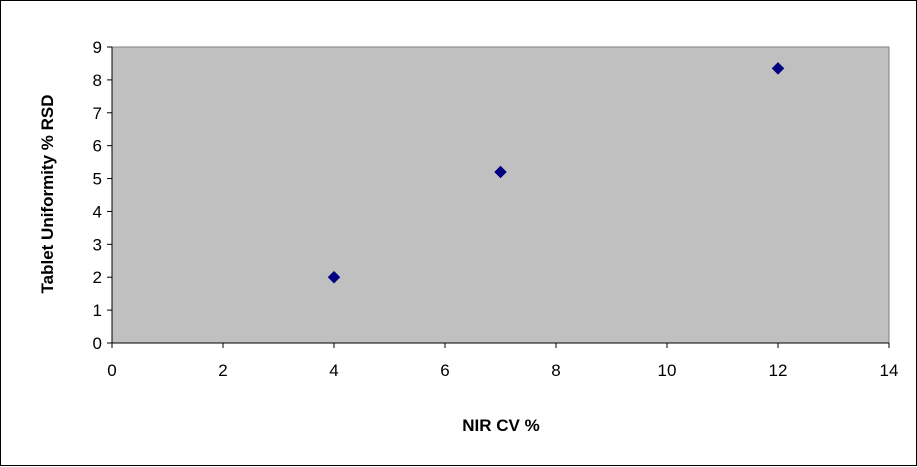 The image size is (917, 467). I want to click on y-tick-label: 6, so click(97, 146).